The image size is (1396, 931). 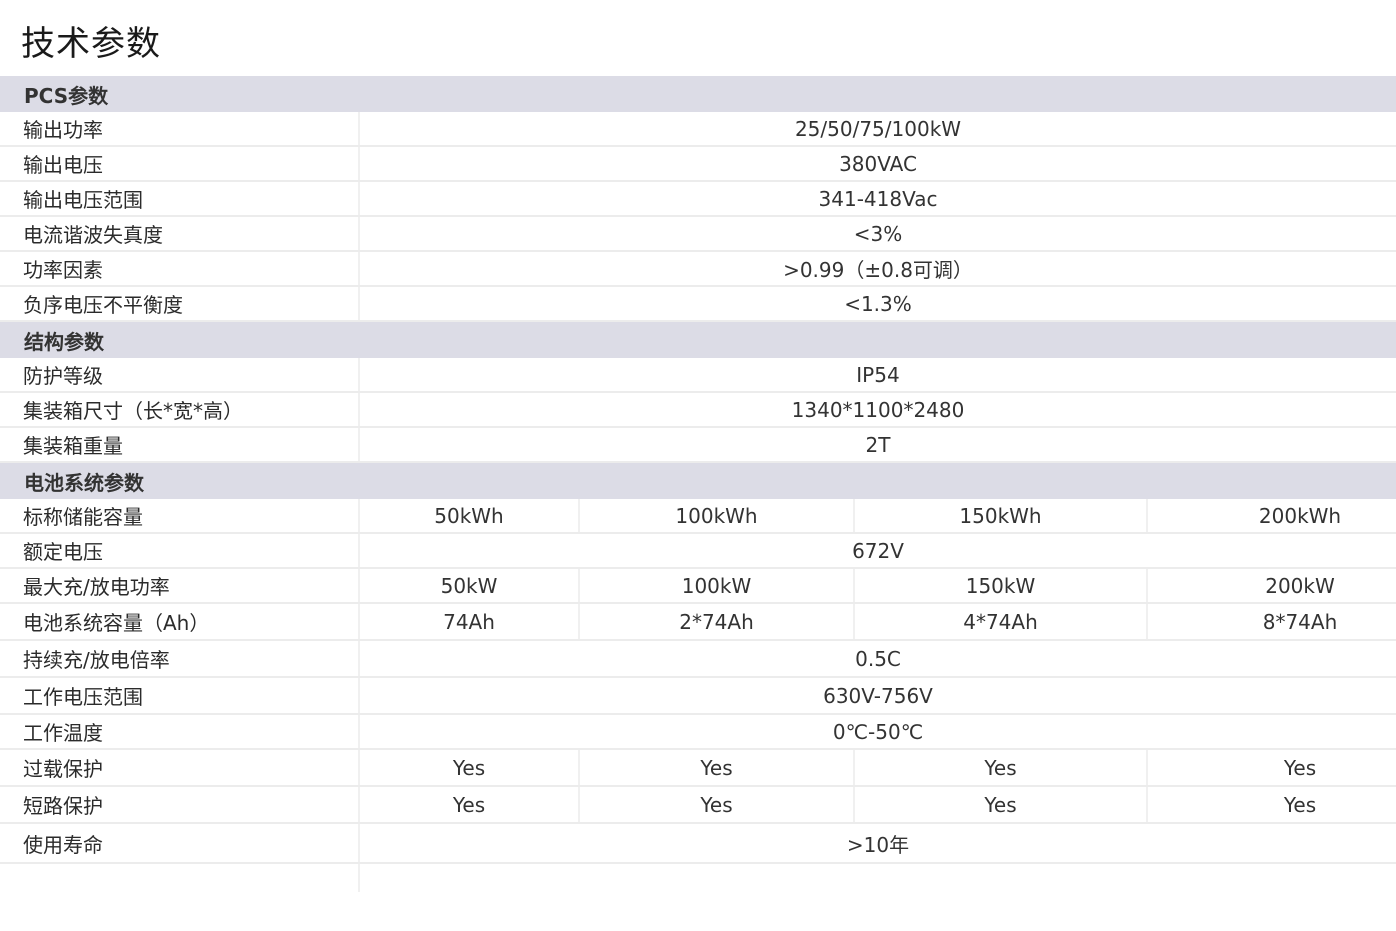 I want to click on row-label: 防护等级, so click(x=180, y=374).